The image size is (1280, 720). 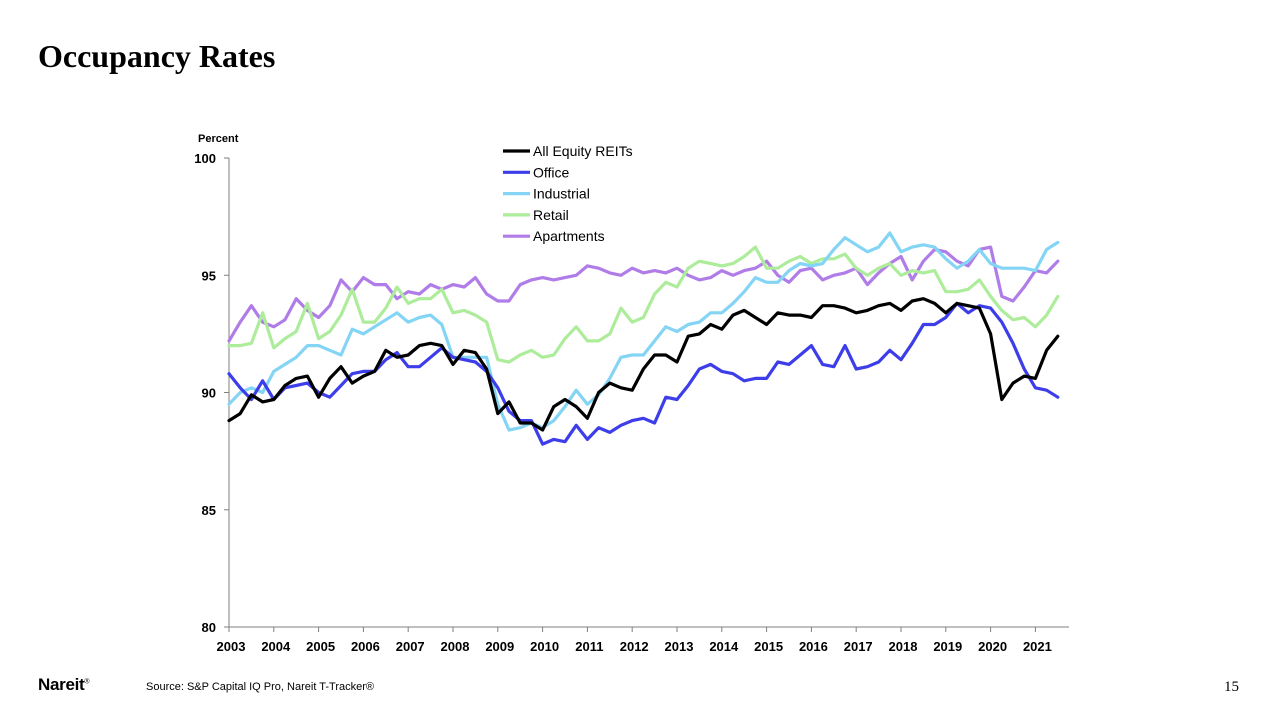 I want to click on nareit-logo: Nareit®, so click(x=64, y=685).